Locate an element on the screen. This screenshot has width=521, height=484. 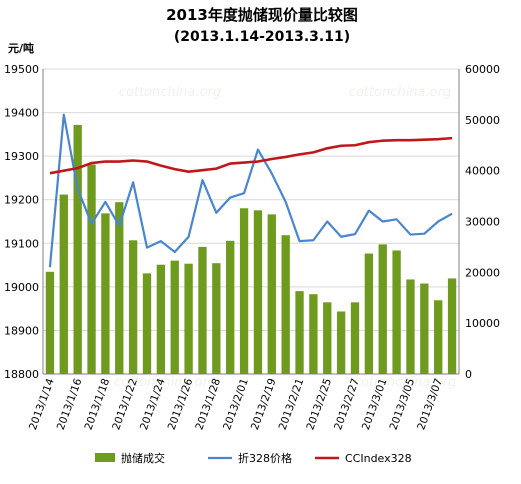
x-tick-label: 2013/1/18 is located at coordinates (98, 404).